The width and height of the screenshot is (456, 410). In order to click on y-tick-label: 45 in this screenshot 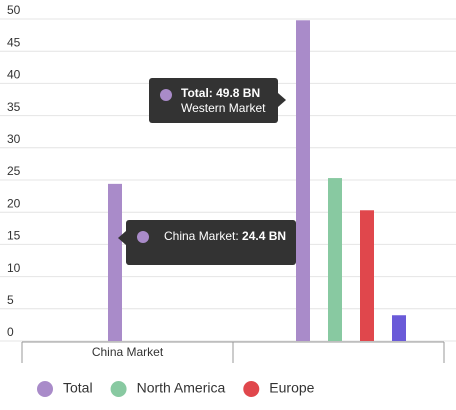, I will do `click(14, 42)`.